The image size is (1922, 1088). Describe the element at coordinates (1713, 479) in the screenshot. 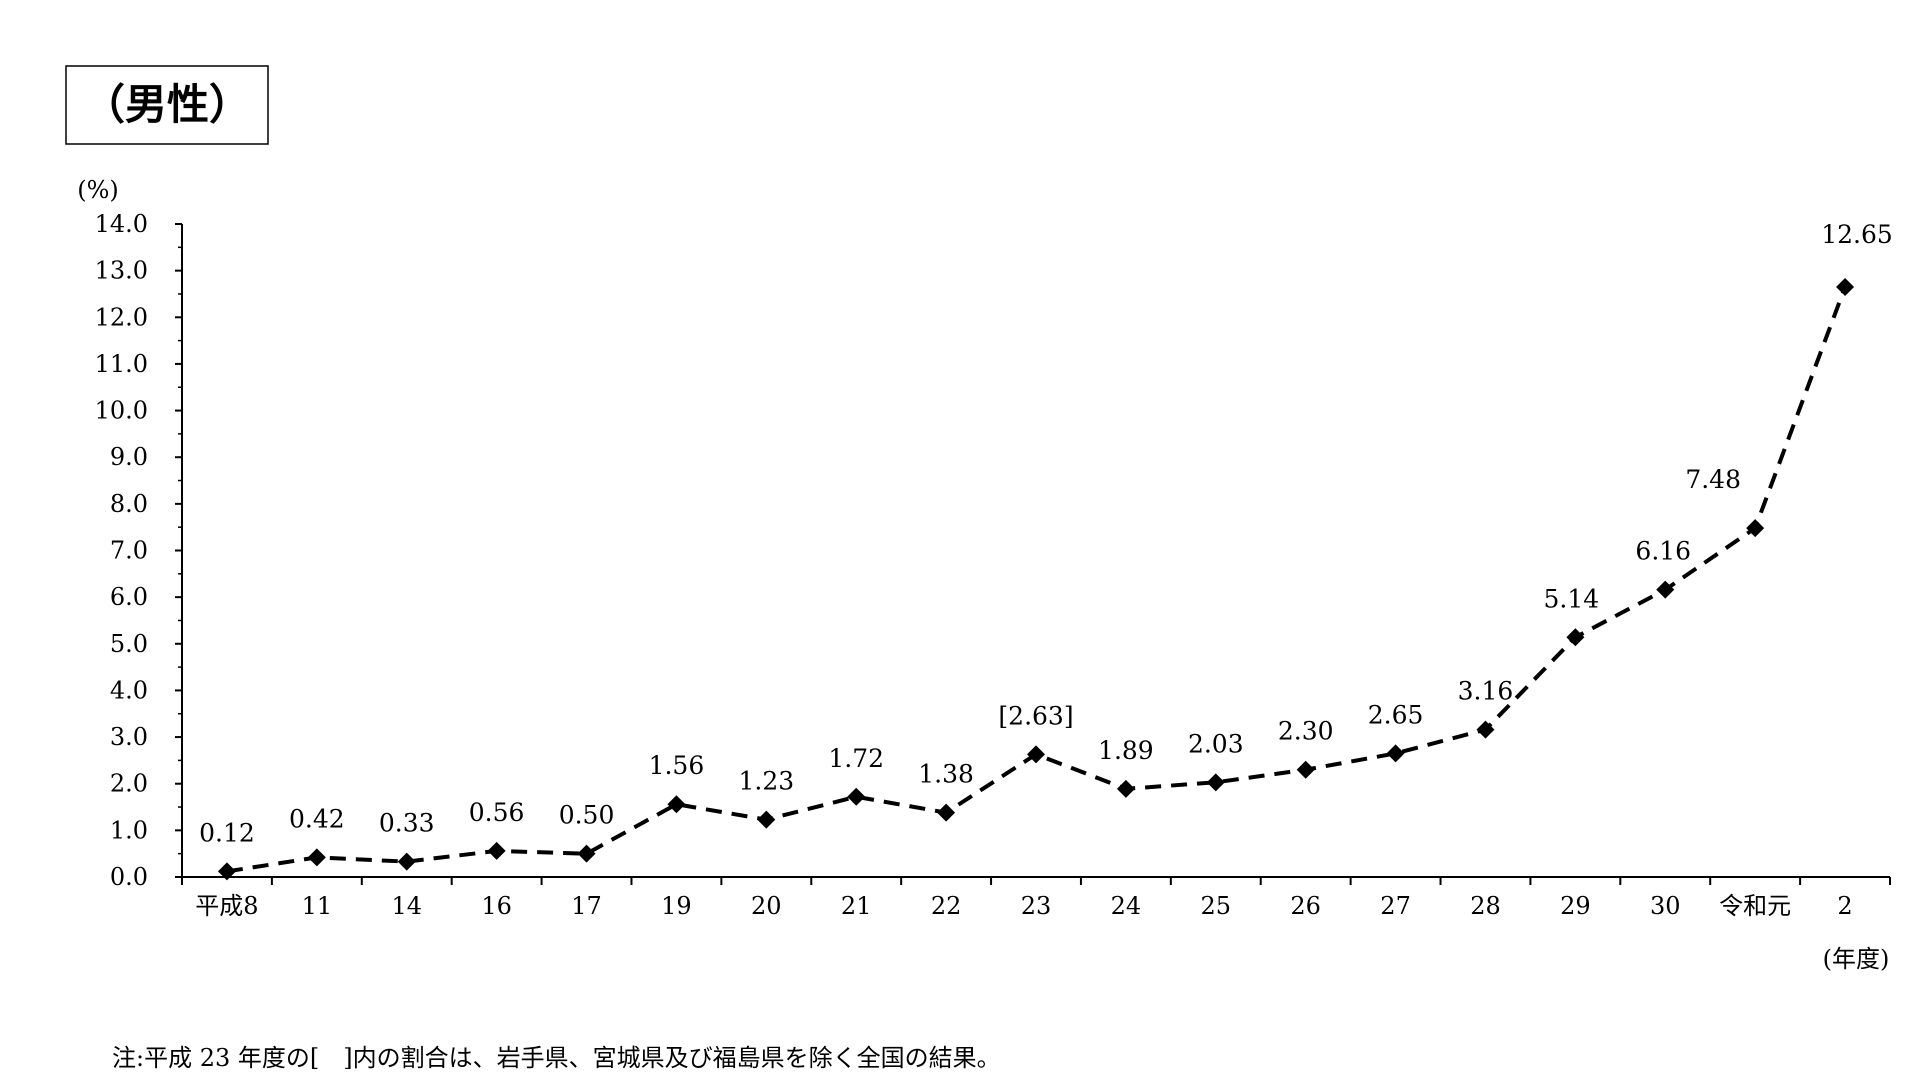

I see `data-label: 7.48` at that location.